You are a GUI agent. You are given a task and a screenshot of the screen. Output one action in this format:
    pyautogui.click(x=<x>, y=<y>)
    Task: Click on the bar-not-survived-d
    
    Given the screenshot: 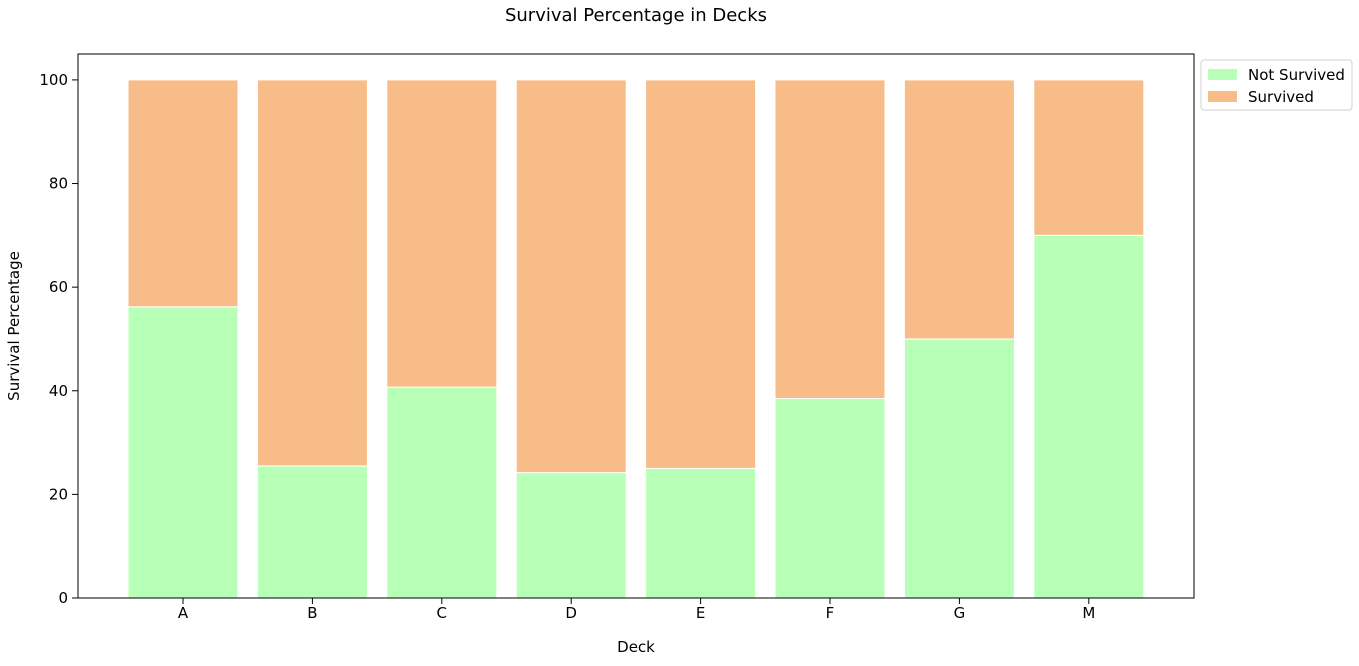 What is the action you would take?
    pyautogui.click(x=571, y=535)
    